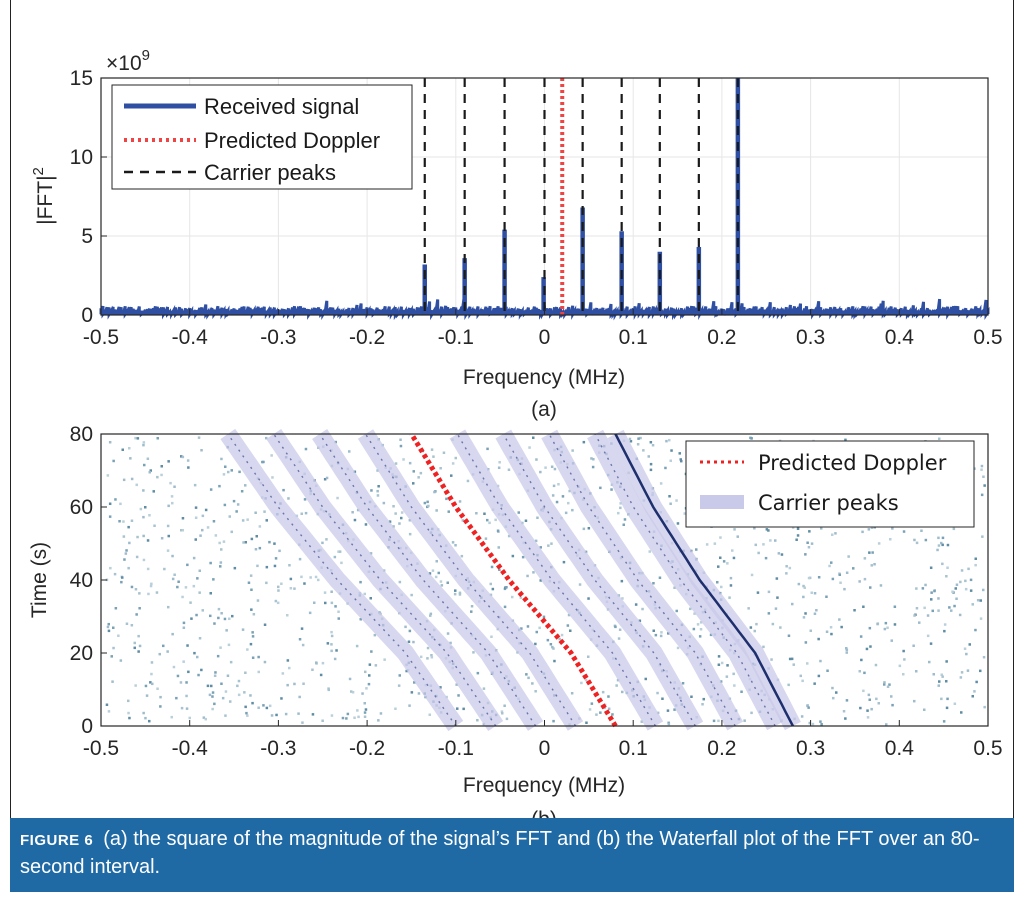 The height and width of the screenshot is (902, 1018). I want to click on panel-a-y-tick-label: 10, so click(81, 157).